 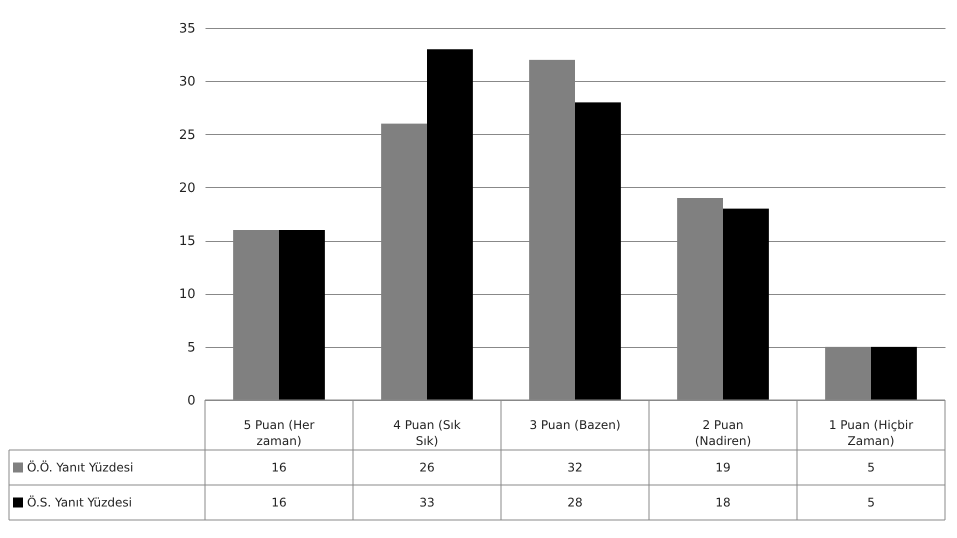 I want to click on data-label: 26, so click(x=427, y=467).